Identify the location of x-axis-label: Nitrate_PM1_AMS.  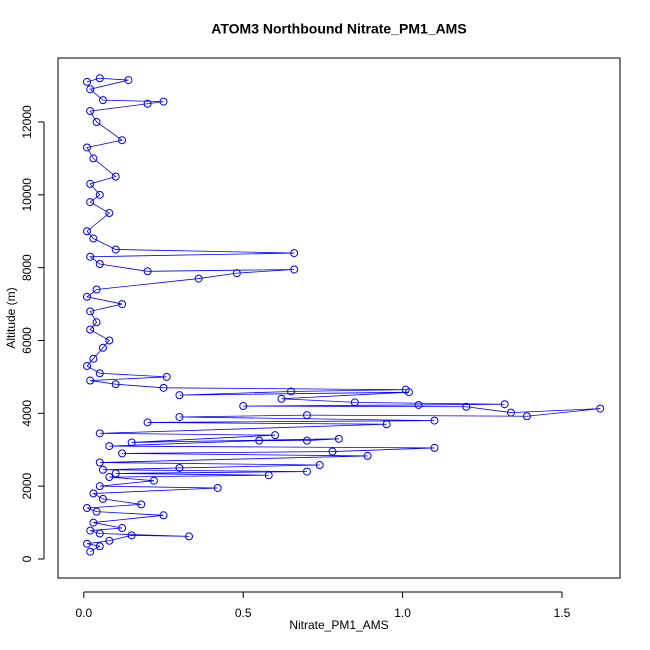
(338, 625).